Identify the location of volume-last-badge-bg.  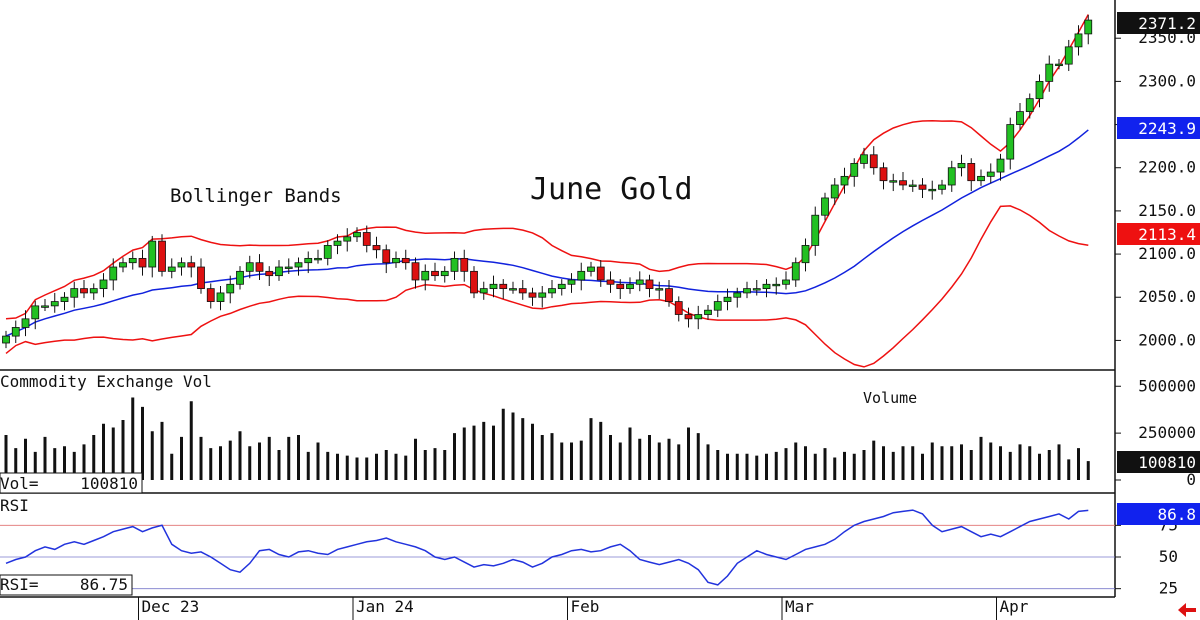
(1158, 462).